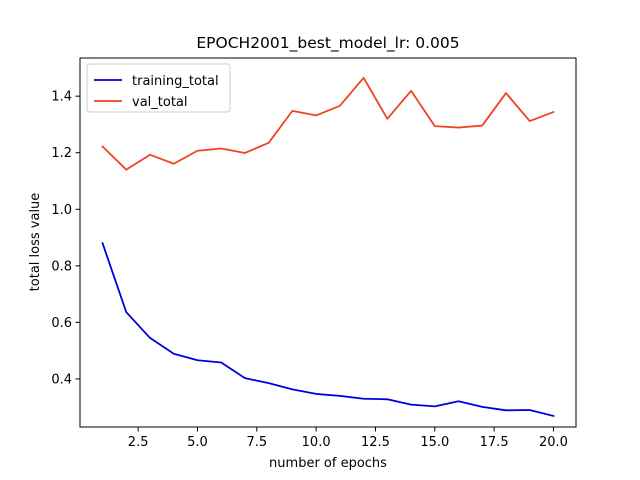  What do you see at coordinates (327, 43) in the screenshot?
I see `chart-title: EPOCH2001_best_model_lr: 0.005` at bounding box center [327, 43].